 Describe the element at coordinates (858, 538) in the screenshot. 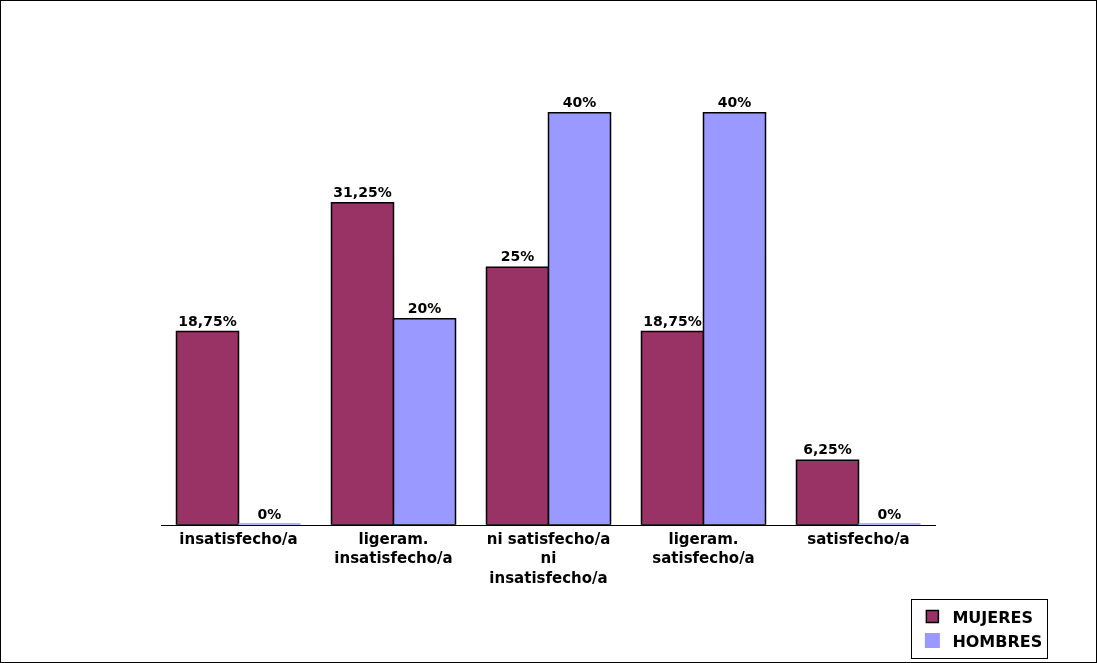

I see `x-tick-label: satisfecho/a` at that location.